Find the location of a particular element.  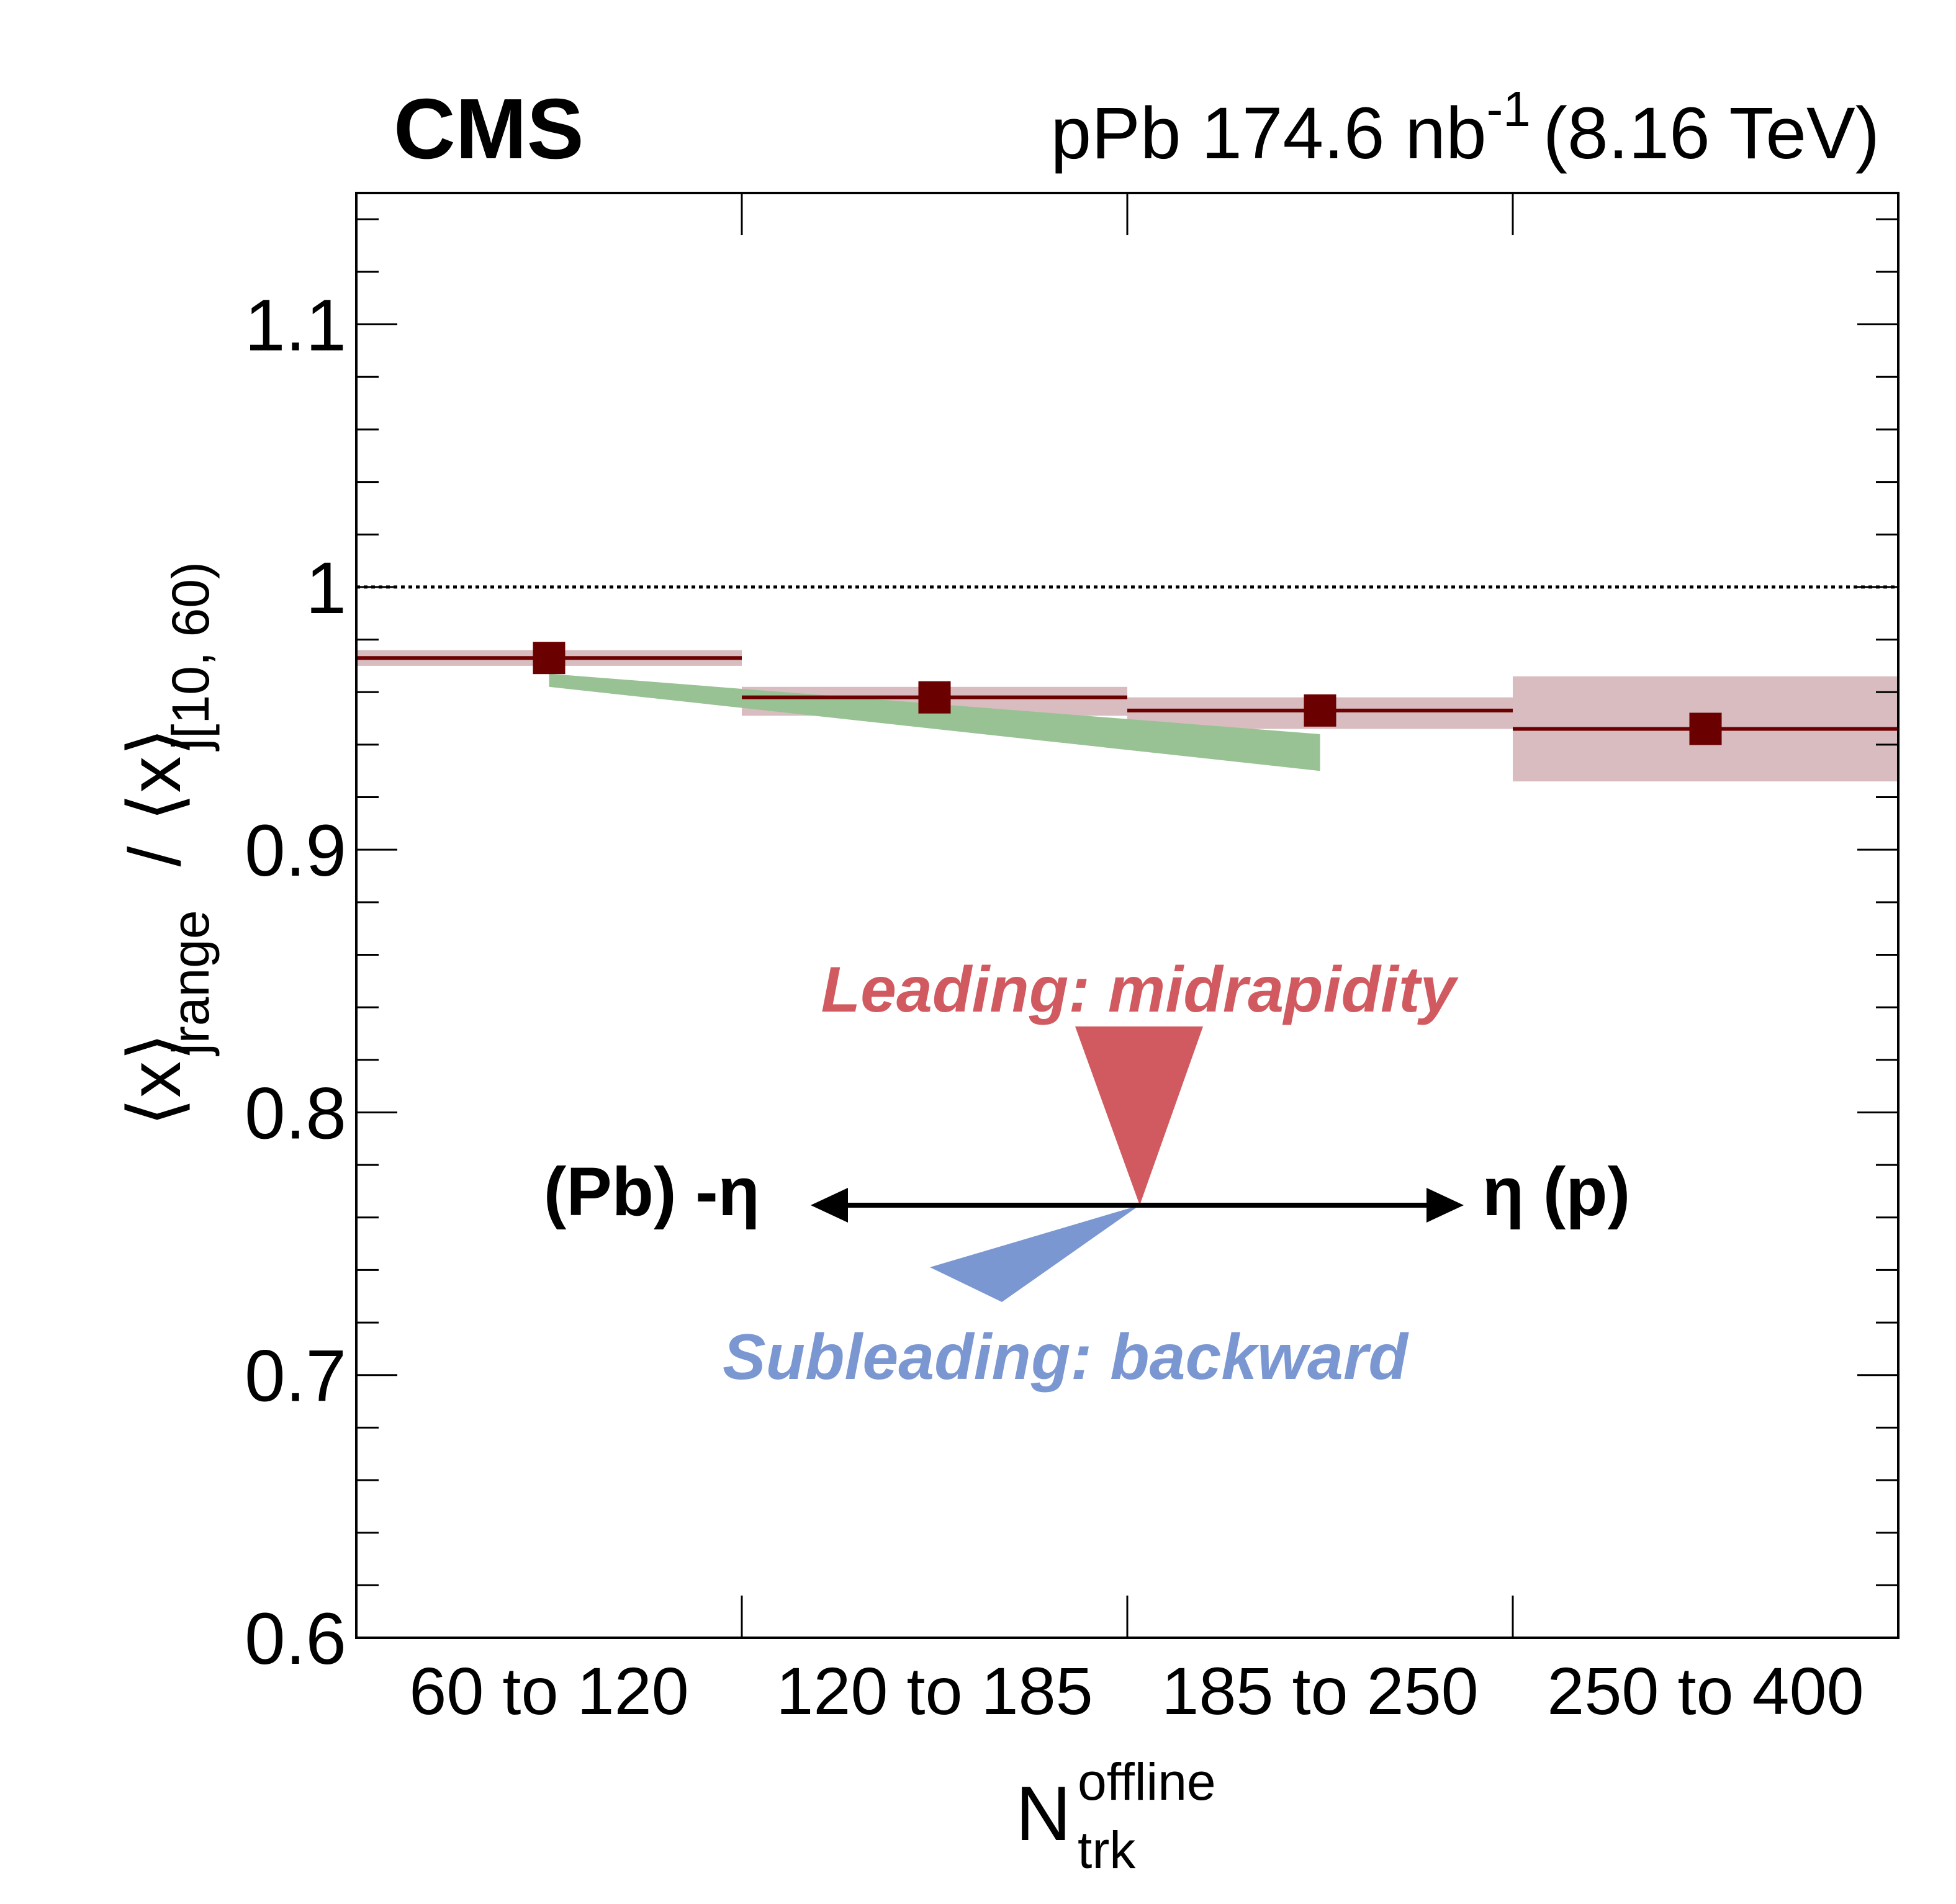

y-axis-title: ⟨x⟩jrange/⟨x⟩j[10, 60) is located at coordinates (167, 844).